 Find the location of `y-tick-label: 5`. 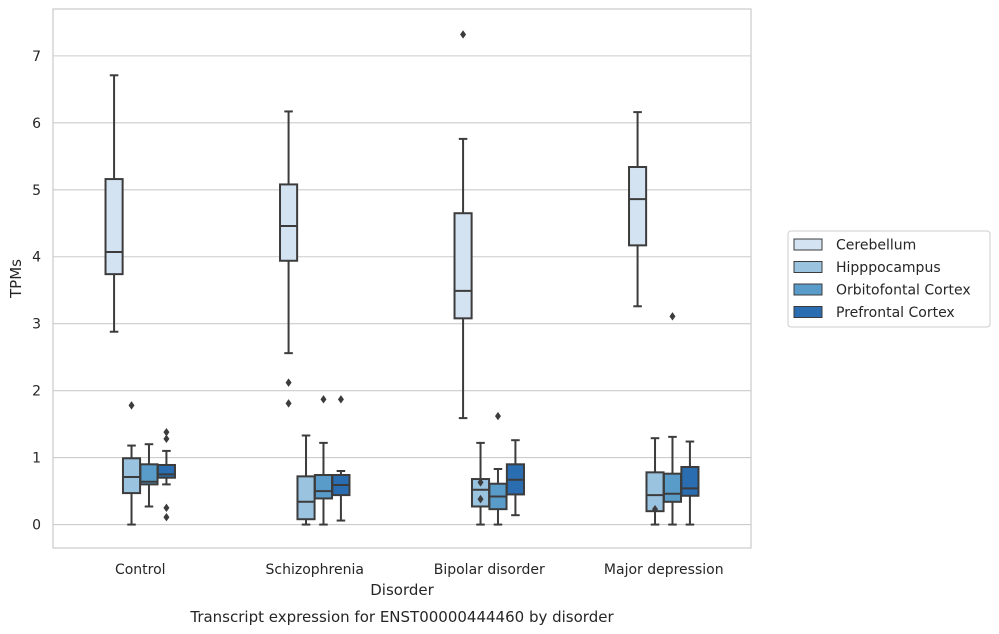

y-tick-label: 5 is located at coordinates (36, 191).